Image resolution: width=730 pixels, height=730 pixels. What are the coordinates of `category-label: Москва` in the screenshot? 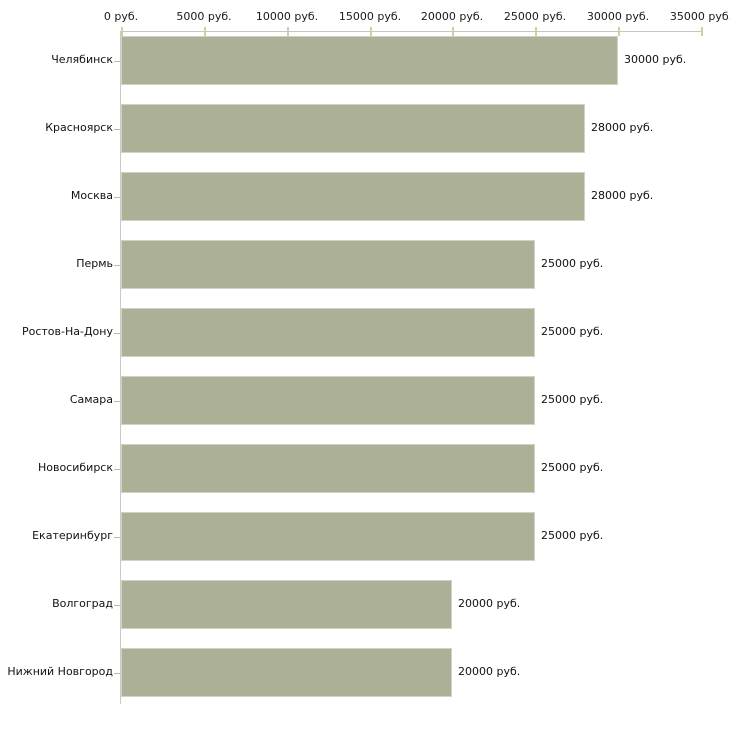 It's located at (91, 195).